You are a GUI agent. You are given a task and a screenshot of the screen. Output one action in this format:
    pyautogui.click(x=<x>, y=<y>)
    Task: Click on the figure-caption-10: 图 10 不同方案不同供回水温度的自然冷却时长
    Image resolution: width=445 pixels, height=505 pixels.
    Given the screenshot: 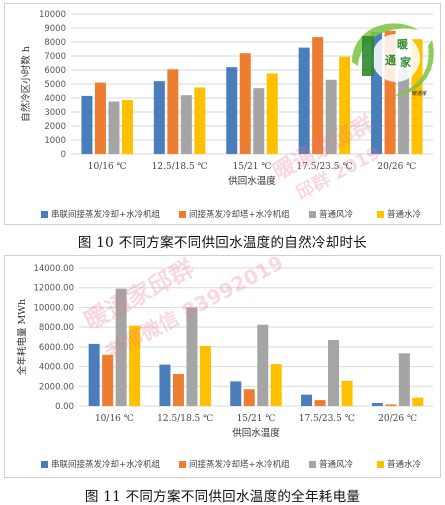 What is the action you would take?
    pyautogui.click(x=222, y=243)
    